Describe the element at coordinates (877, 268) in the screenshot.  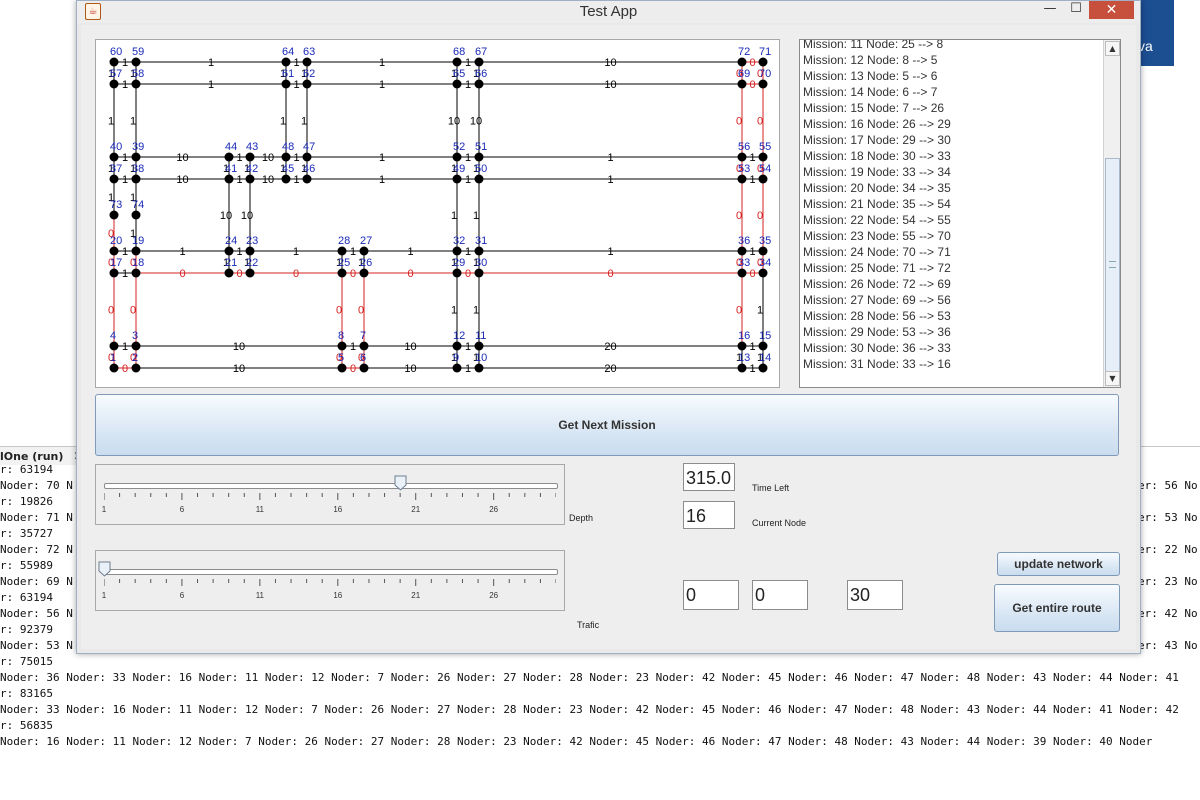
I see `mission-list-item: Mission: 25 Node: 71 --> 72` at that location.